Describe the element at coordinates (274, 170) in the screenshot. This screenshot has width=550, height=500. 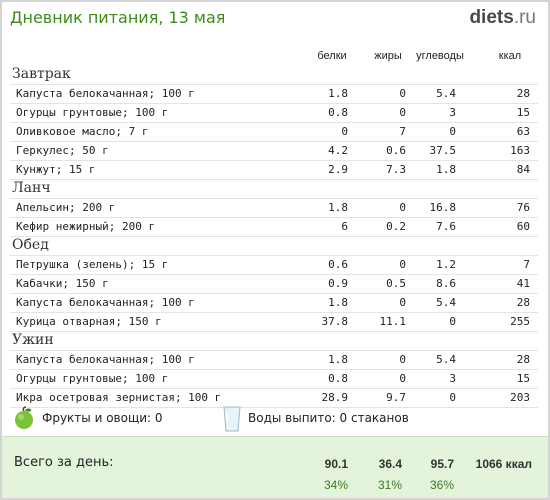
I see `table-row: Кунжут; 15 г 2.9 7.3 1.8 84` at that location.